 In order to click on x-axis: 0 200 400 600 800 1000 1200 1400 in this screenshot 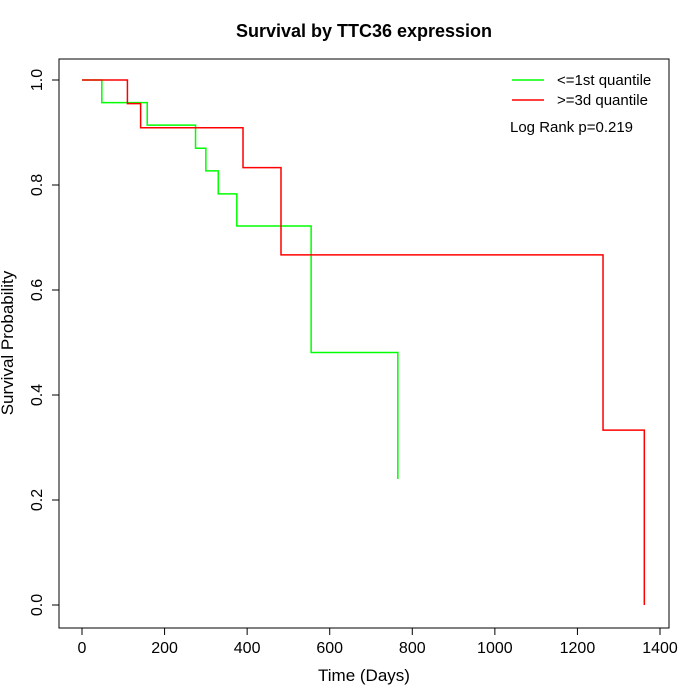, I will do `click(378, 642)`.